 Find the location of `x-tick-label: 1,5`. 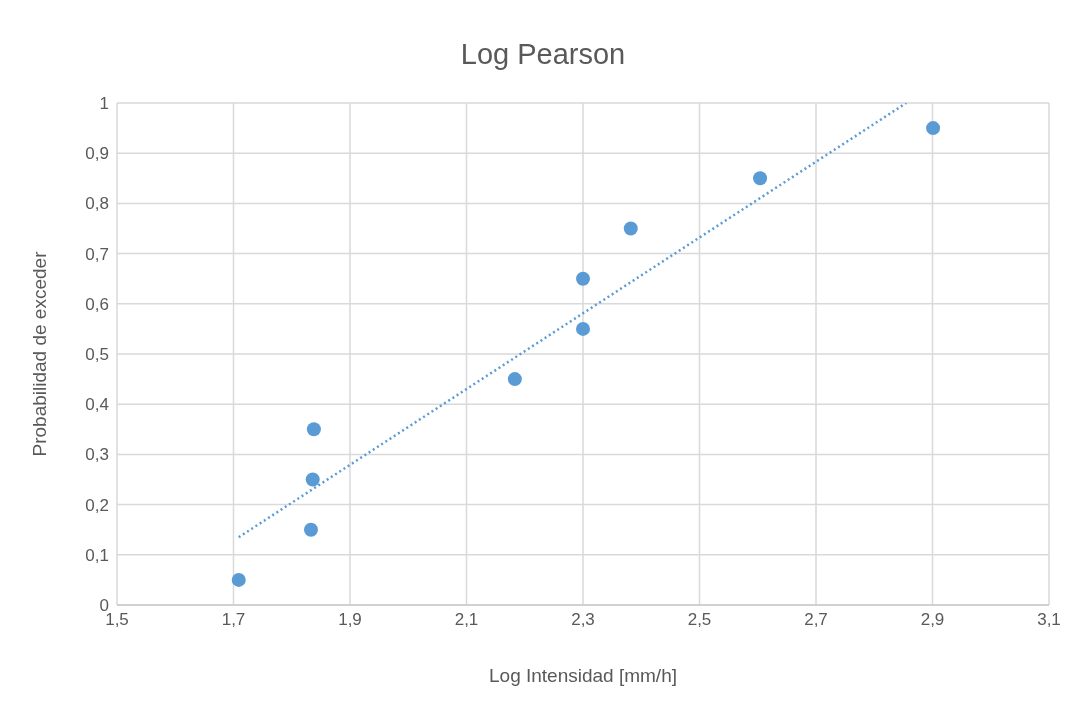

x-tick-label: 1,5 is located at coordinates (117, 620).